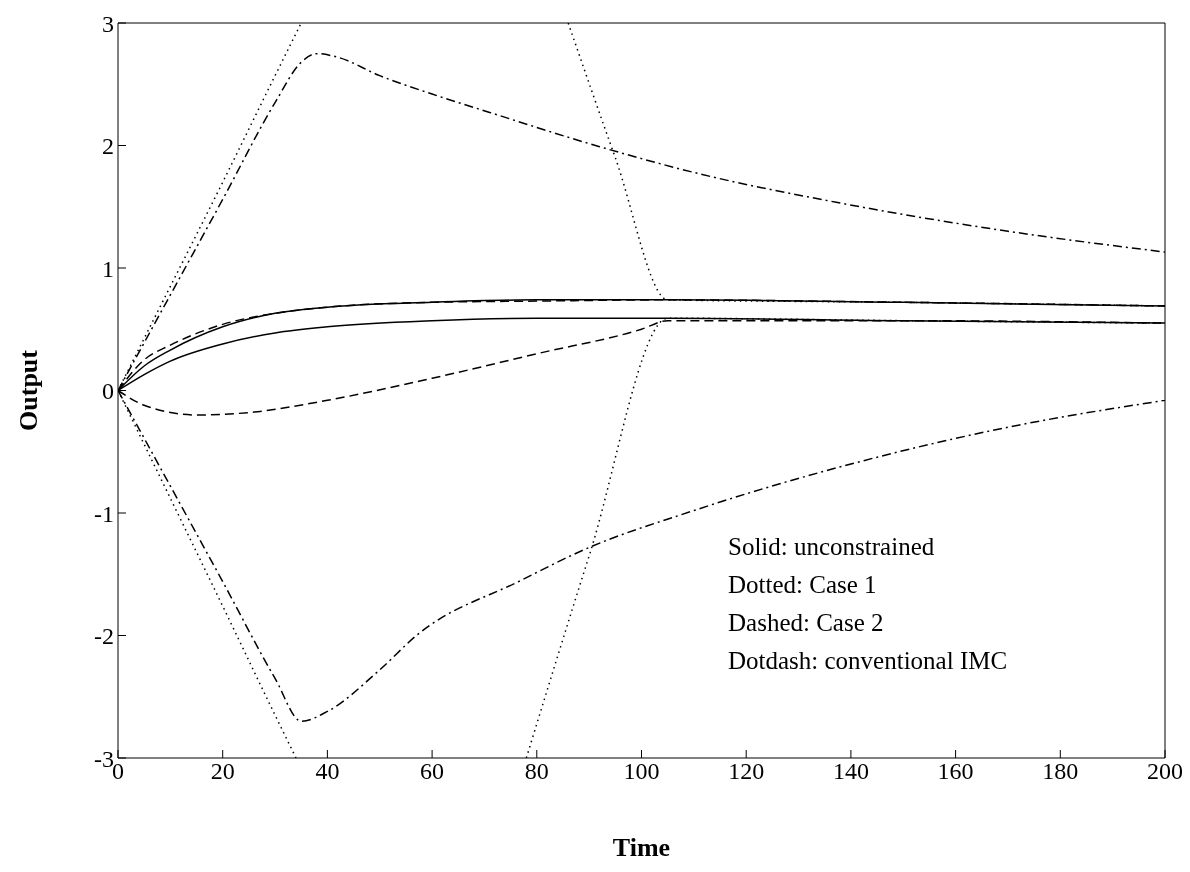 The height and width of the screenshot is (872, 1190). What do you see at coordinates (641, 771) in the screenshot?
I see `x-tick-label: 100` at bounding box center [641, 771].